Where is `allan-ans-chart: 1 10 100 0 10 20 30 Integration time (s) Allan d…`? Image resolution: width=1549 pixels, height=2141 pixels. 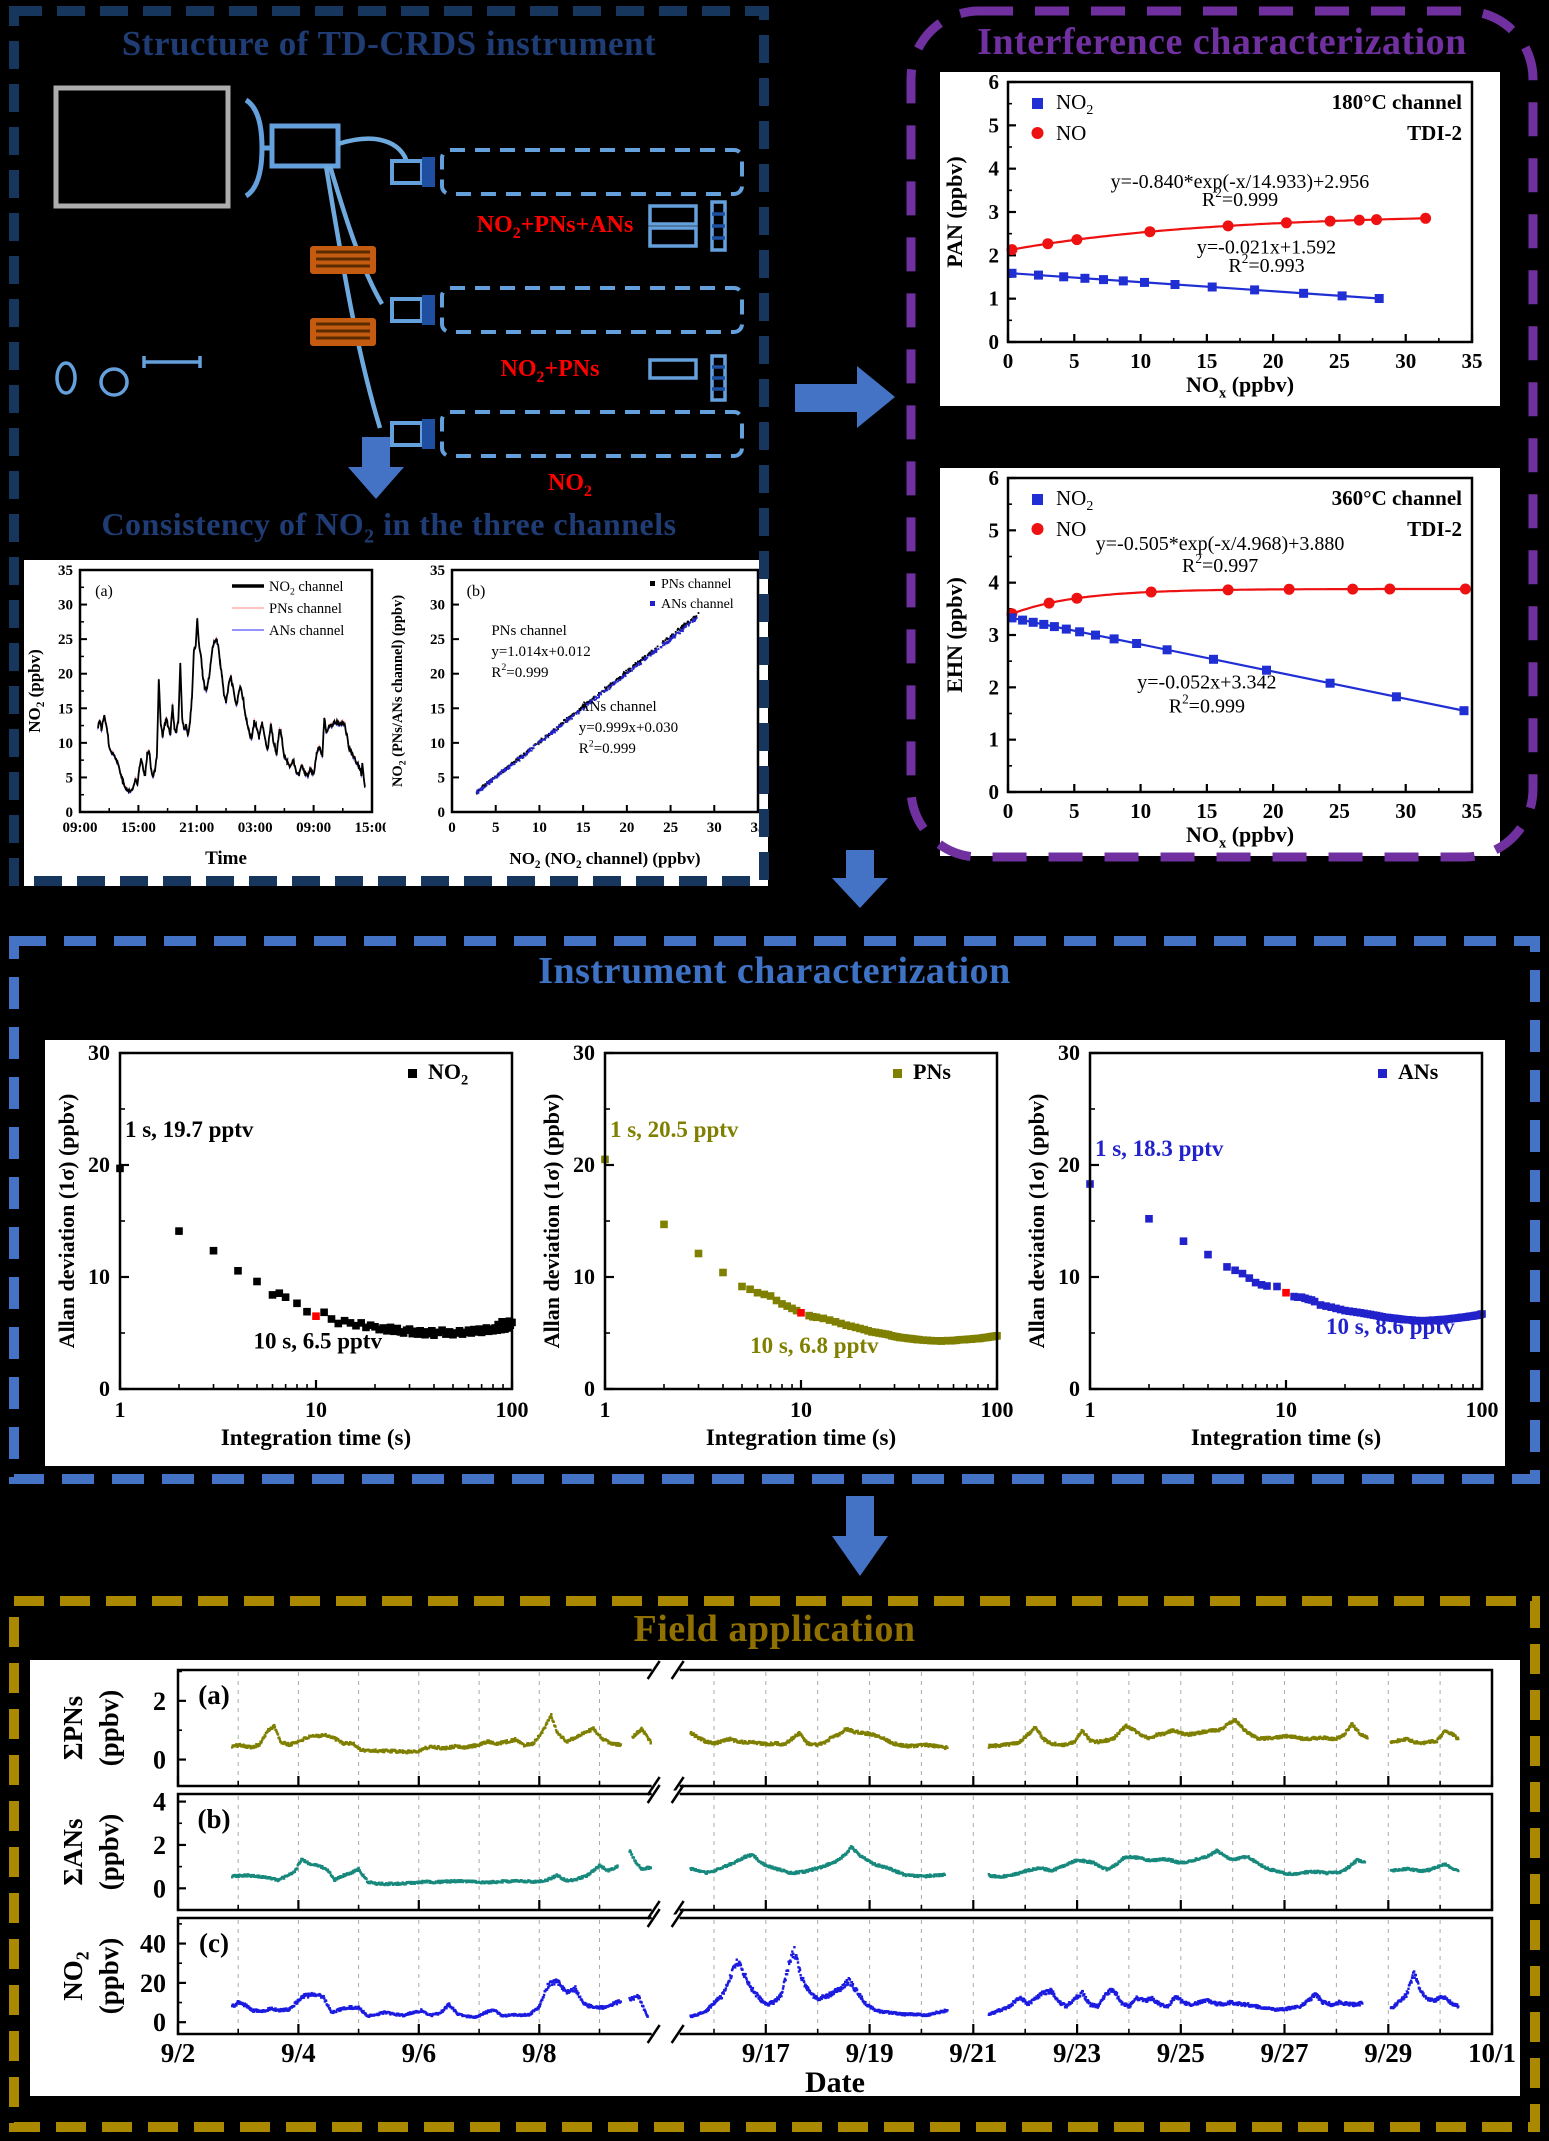
allan-ans-chart: 1 10 100 0 10 20 30 Integration time (s) Allan d… is located at coordinates (1260, 1253).